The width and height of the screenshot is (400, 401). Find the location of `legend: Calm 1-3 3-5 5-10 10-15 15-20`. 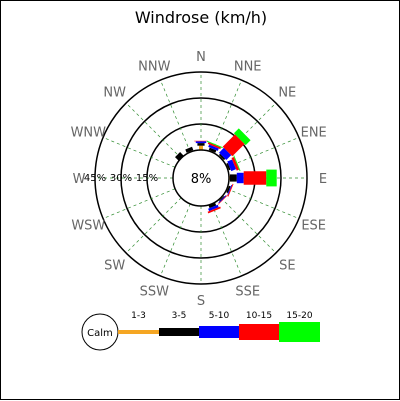

legend: Calm 1-3 3-5 5-10 10-15 15-20 is located at coordinates (200, 331).